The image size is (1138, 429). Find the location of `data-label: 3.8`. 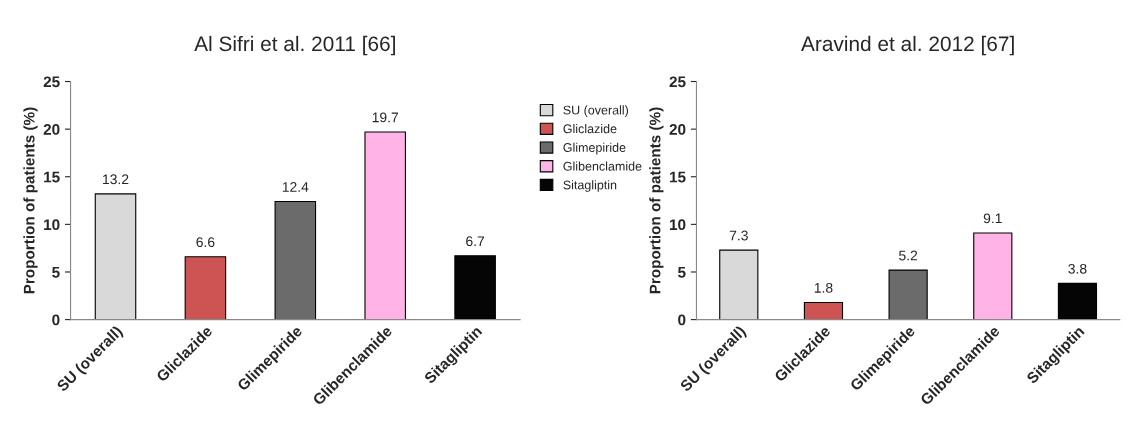

data-label: 3.8 is located at coordinates (1077, 268).